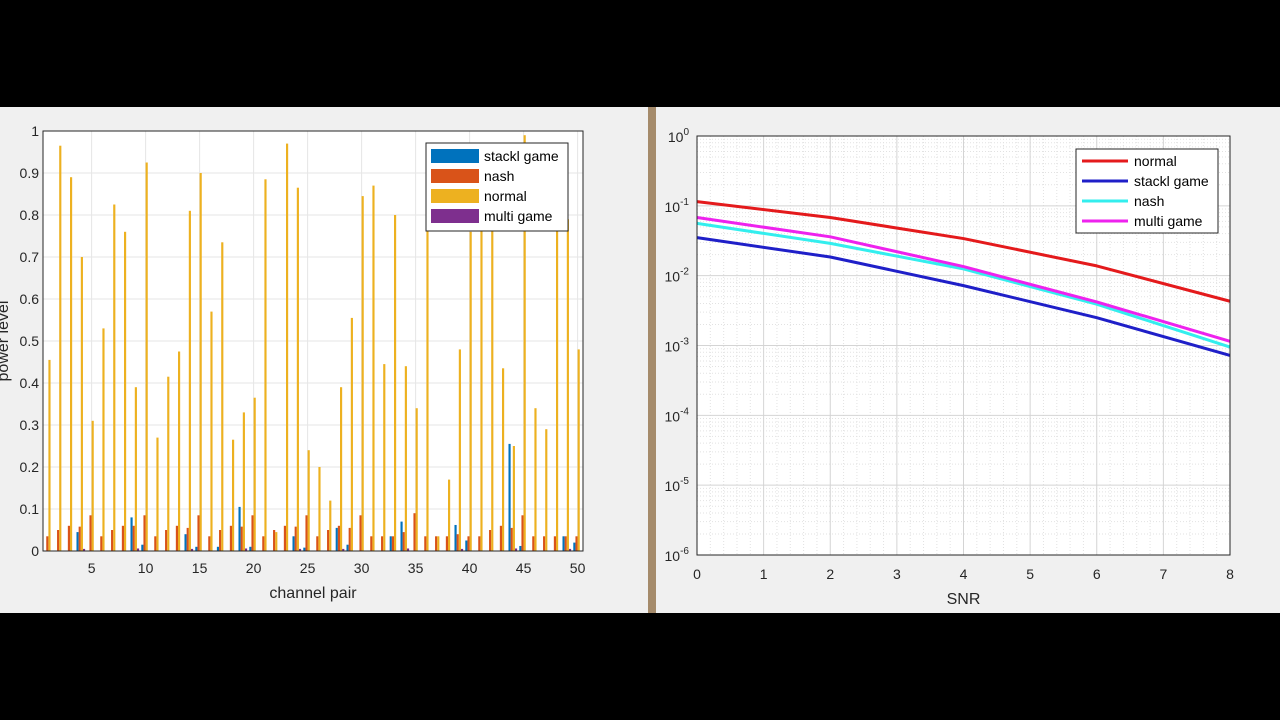 The width and height of the screenshot is (1280, 720). Describe the element at coordinates (30, 173) in the screenshot. I see `y-tick-label: 0.9` at that location.